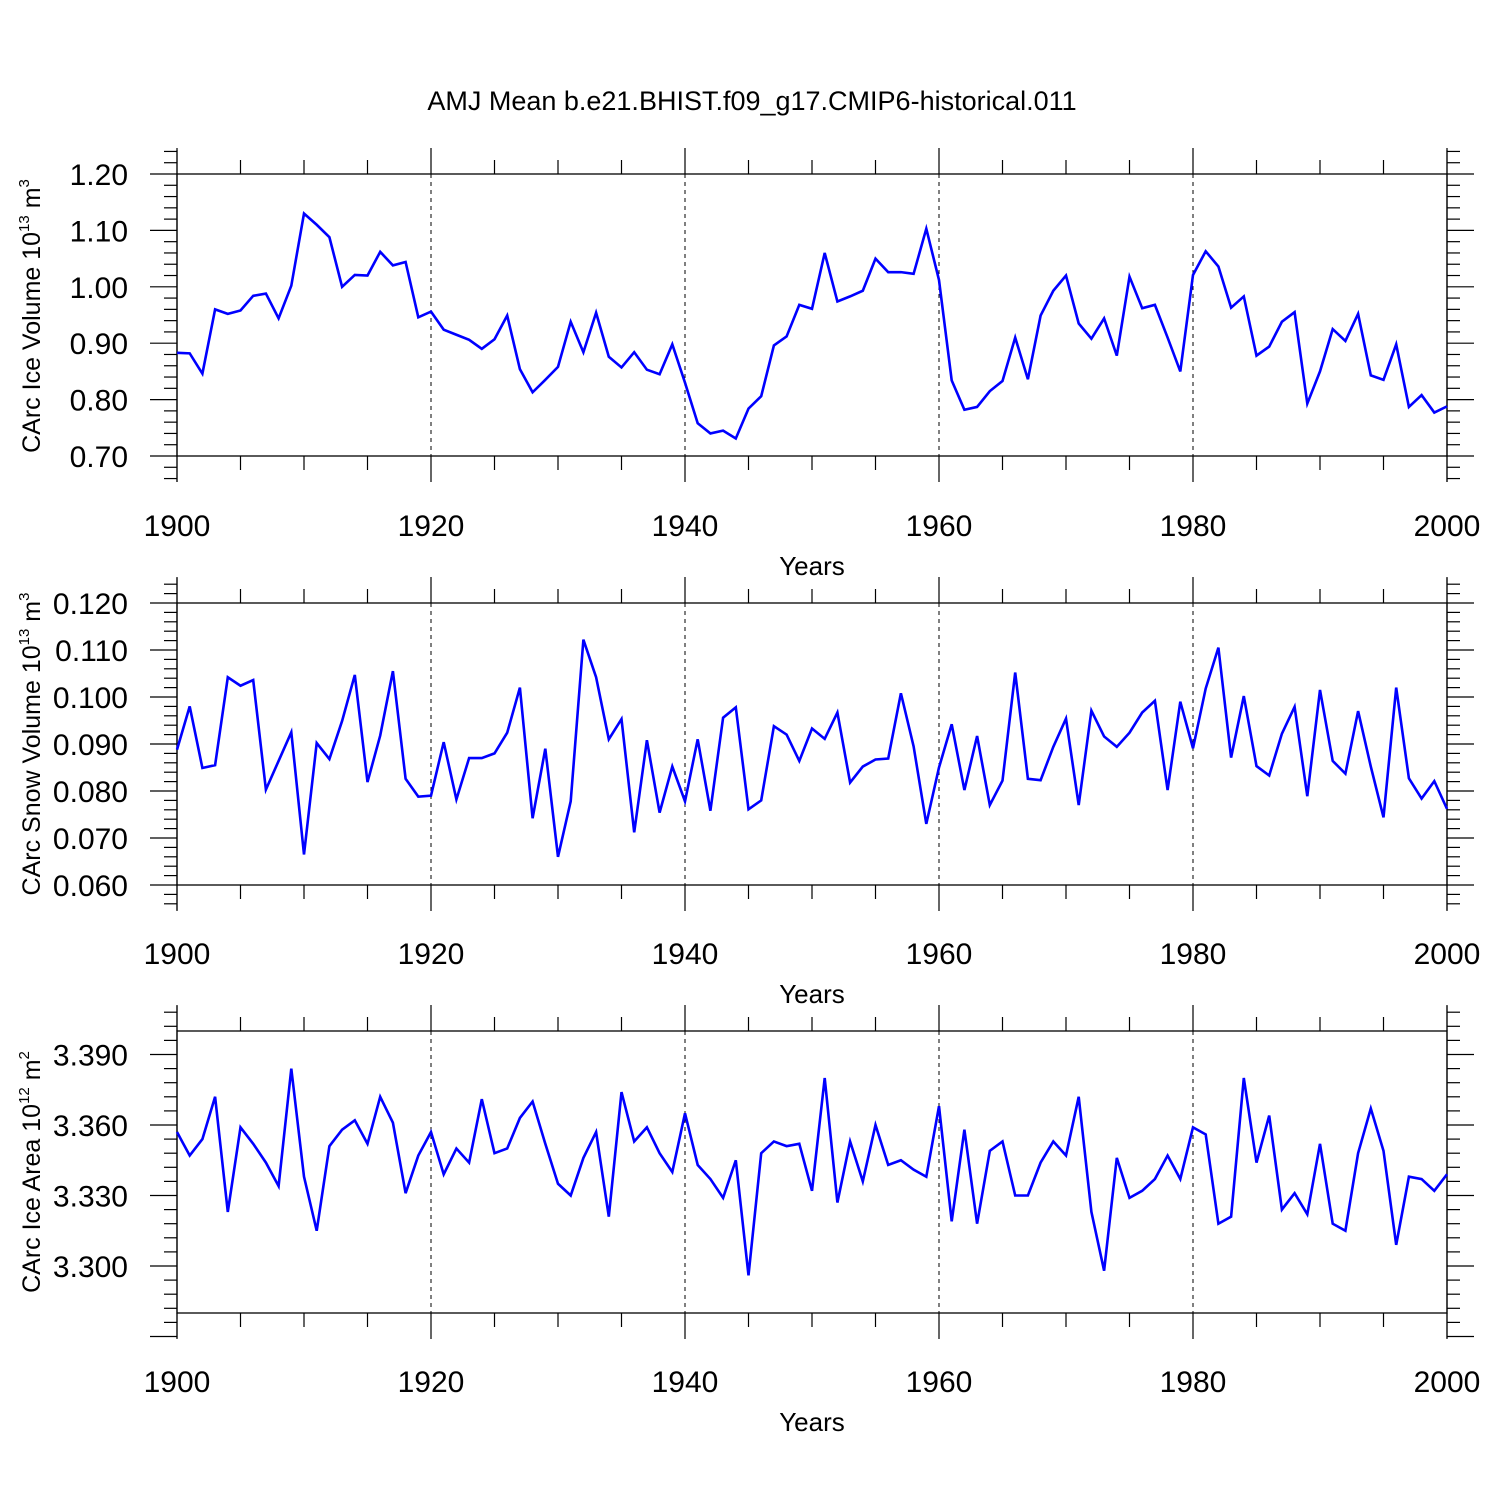 This screenshot has height=1500, width=1500. What do you see at coordinates (24, 1055) in the screenshot?
I see `y-axis-label-unit-exponent: 2` at bounding box center [24, 1055].